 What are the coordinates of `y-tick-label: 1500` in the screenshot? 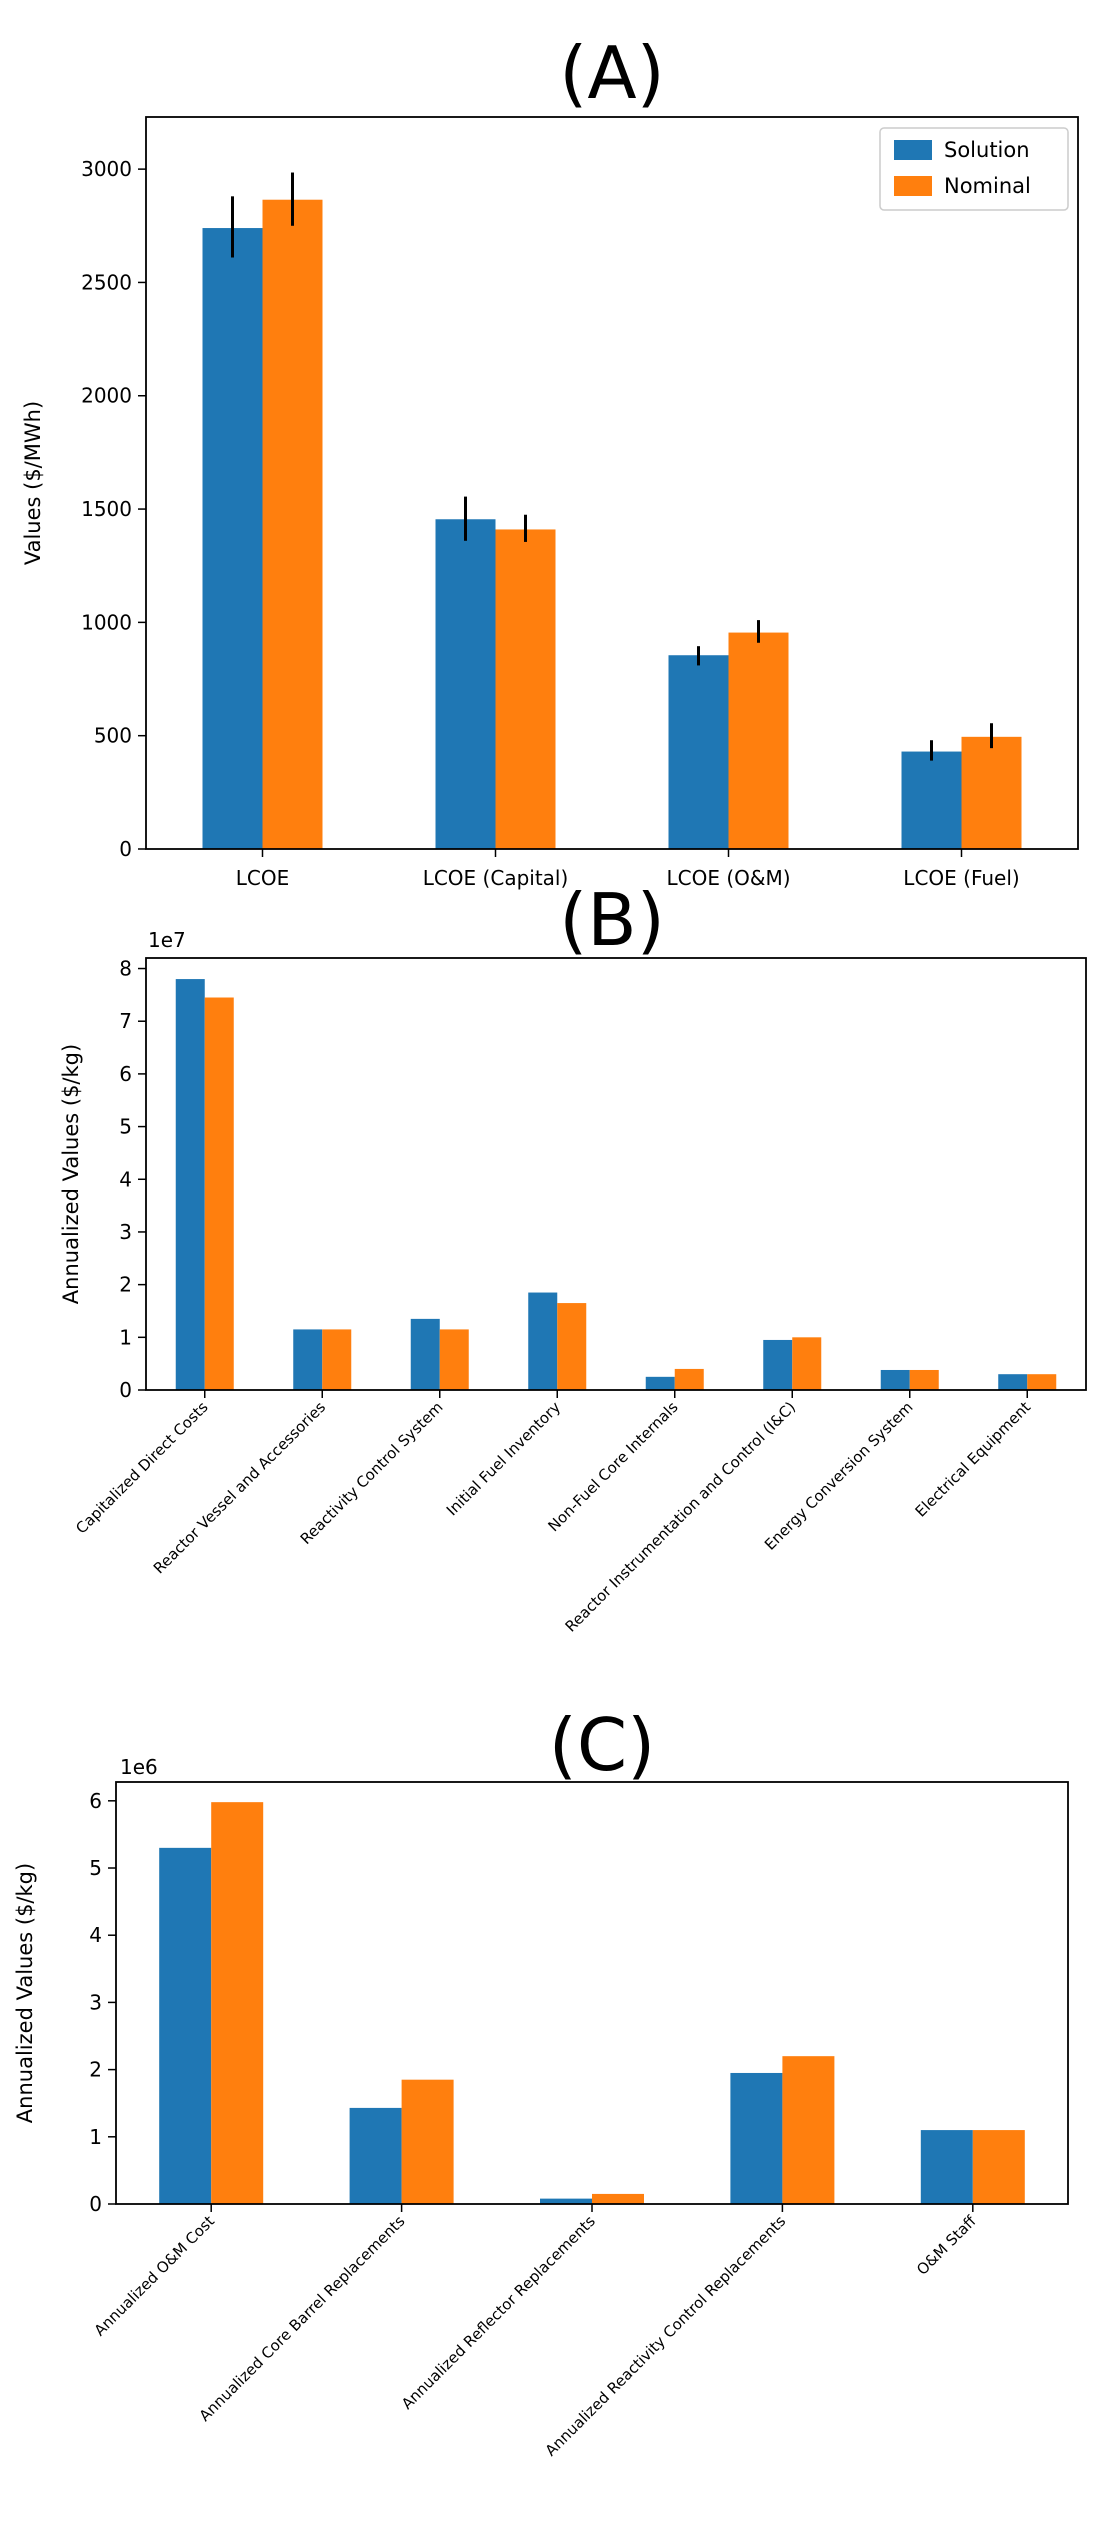 It's located at (106, 509).